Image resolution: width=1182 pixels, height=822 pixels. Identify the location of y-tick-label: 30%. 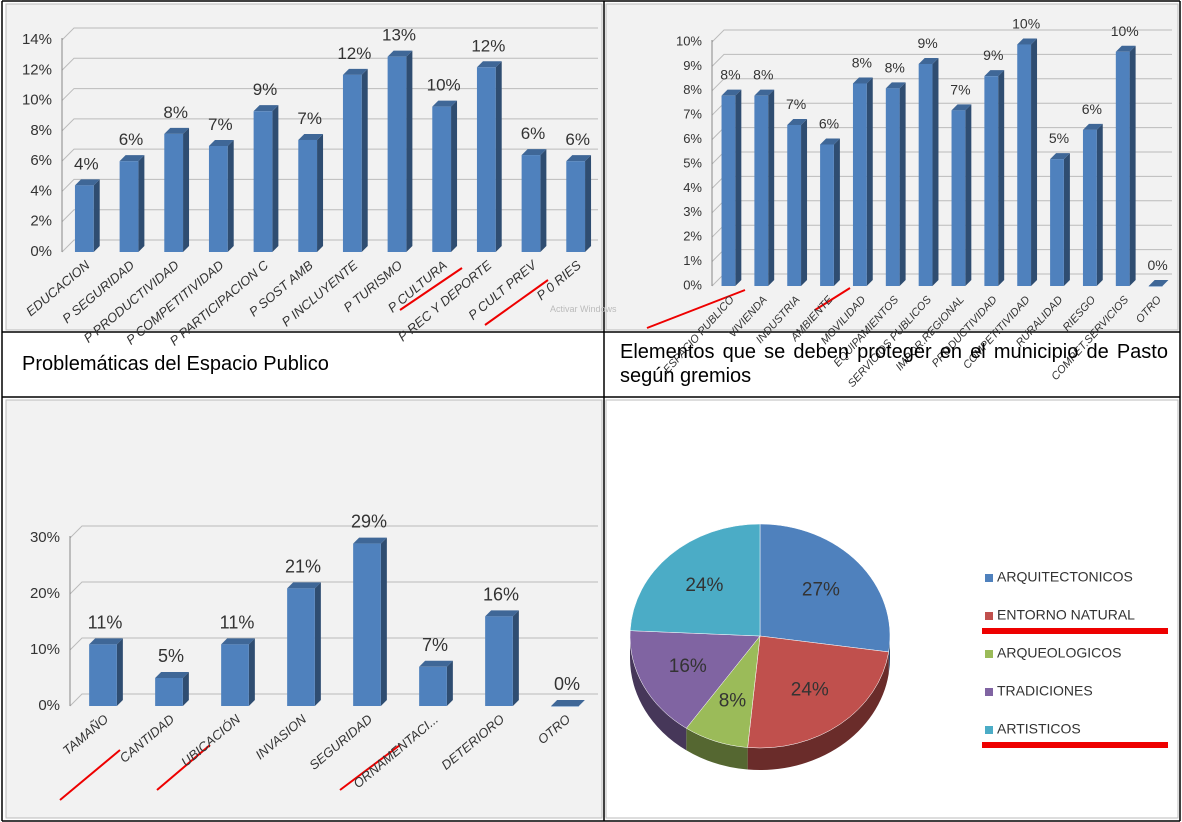
(45, 537).